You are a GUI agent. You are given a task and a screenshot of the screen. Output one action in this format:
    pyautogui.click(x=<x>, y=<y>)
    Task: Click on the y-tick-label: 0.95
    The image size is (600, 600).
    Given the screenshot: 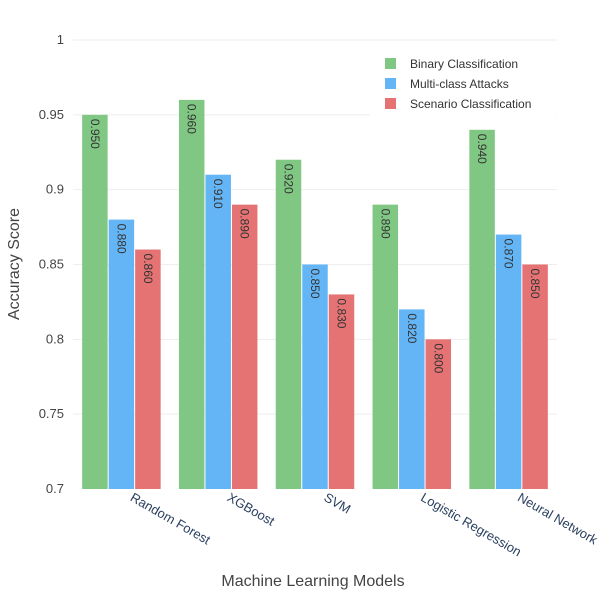 What is the action you would take?
    pyautogui.click(x=51, y=114)
    